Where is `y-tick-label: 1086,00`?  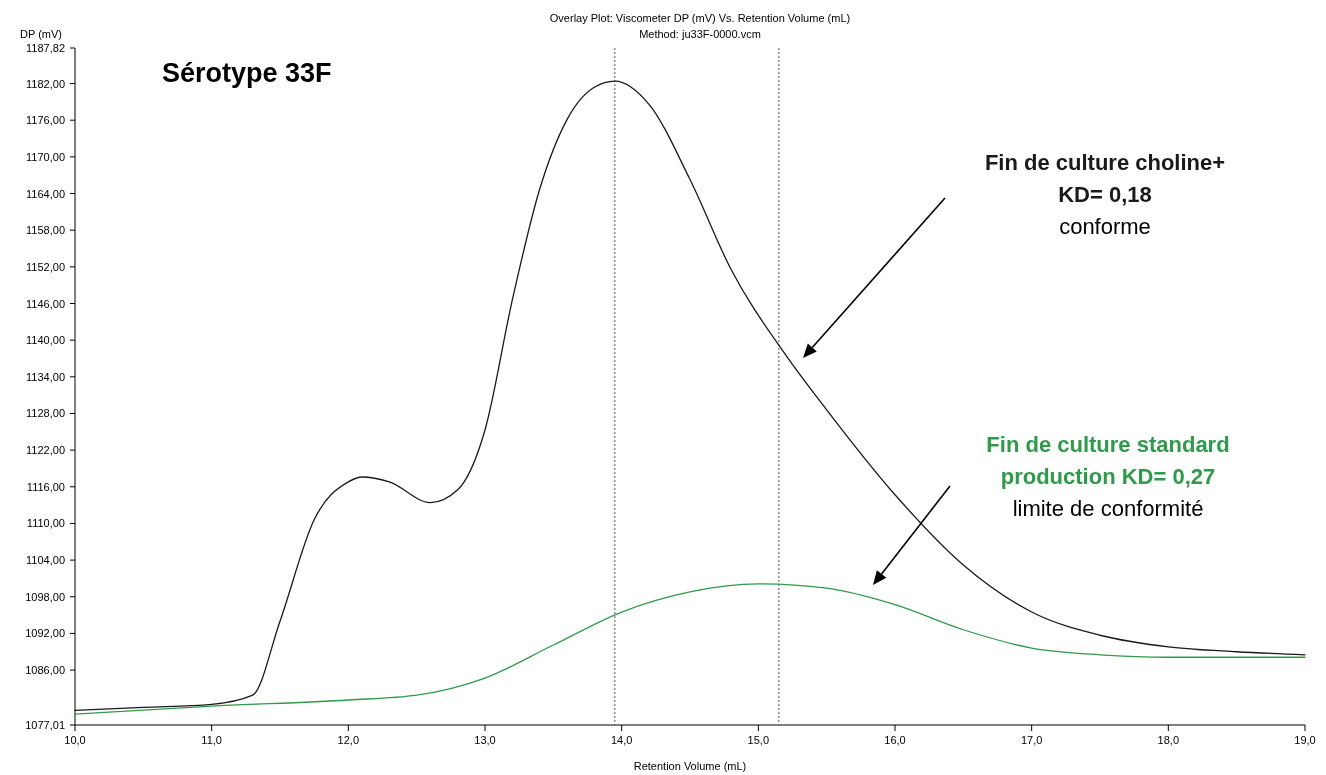 y-tick-label: 1086,00 is located at coordinates (45, 670).